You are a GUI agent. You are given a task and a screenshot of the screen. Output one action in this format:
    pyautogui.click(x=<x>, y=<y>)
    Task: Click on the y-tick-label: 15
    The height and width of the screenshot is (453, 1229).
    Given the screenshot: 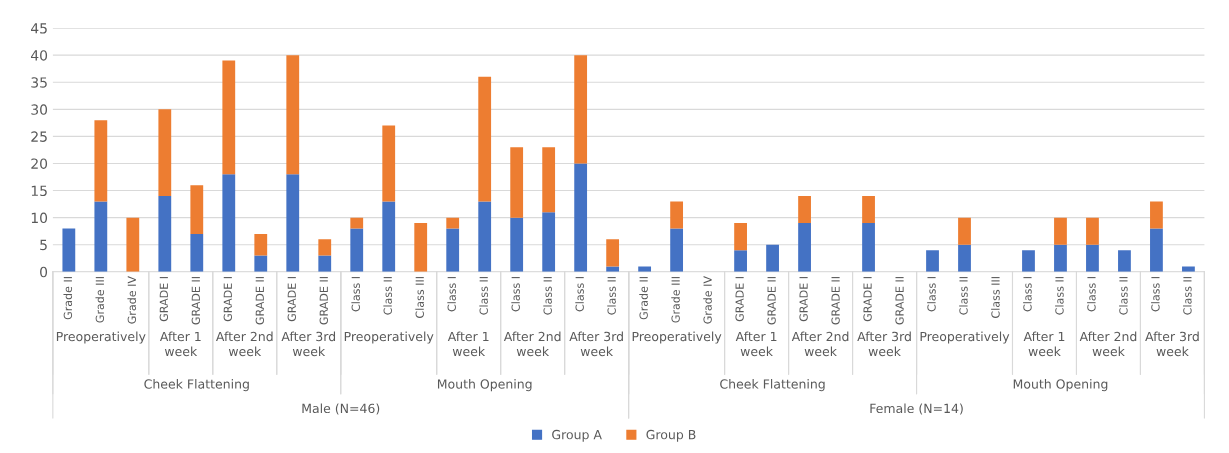 What is the action you would take?
    pyautogui.click(x=39, y=191)
    